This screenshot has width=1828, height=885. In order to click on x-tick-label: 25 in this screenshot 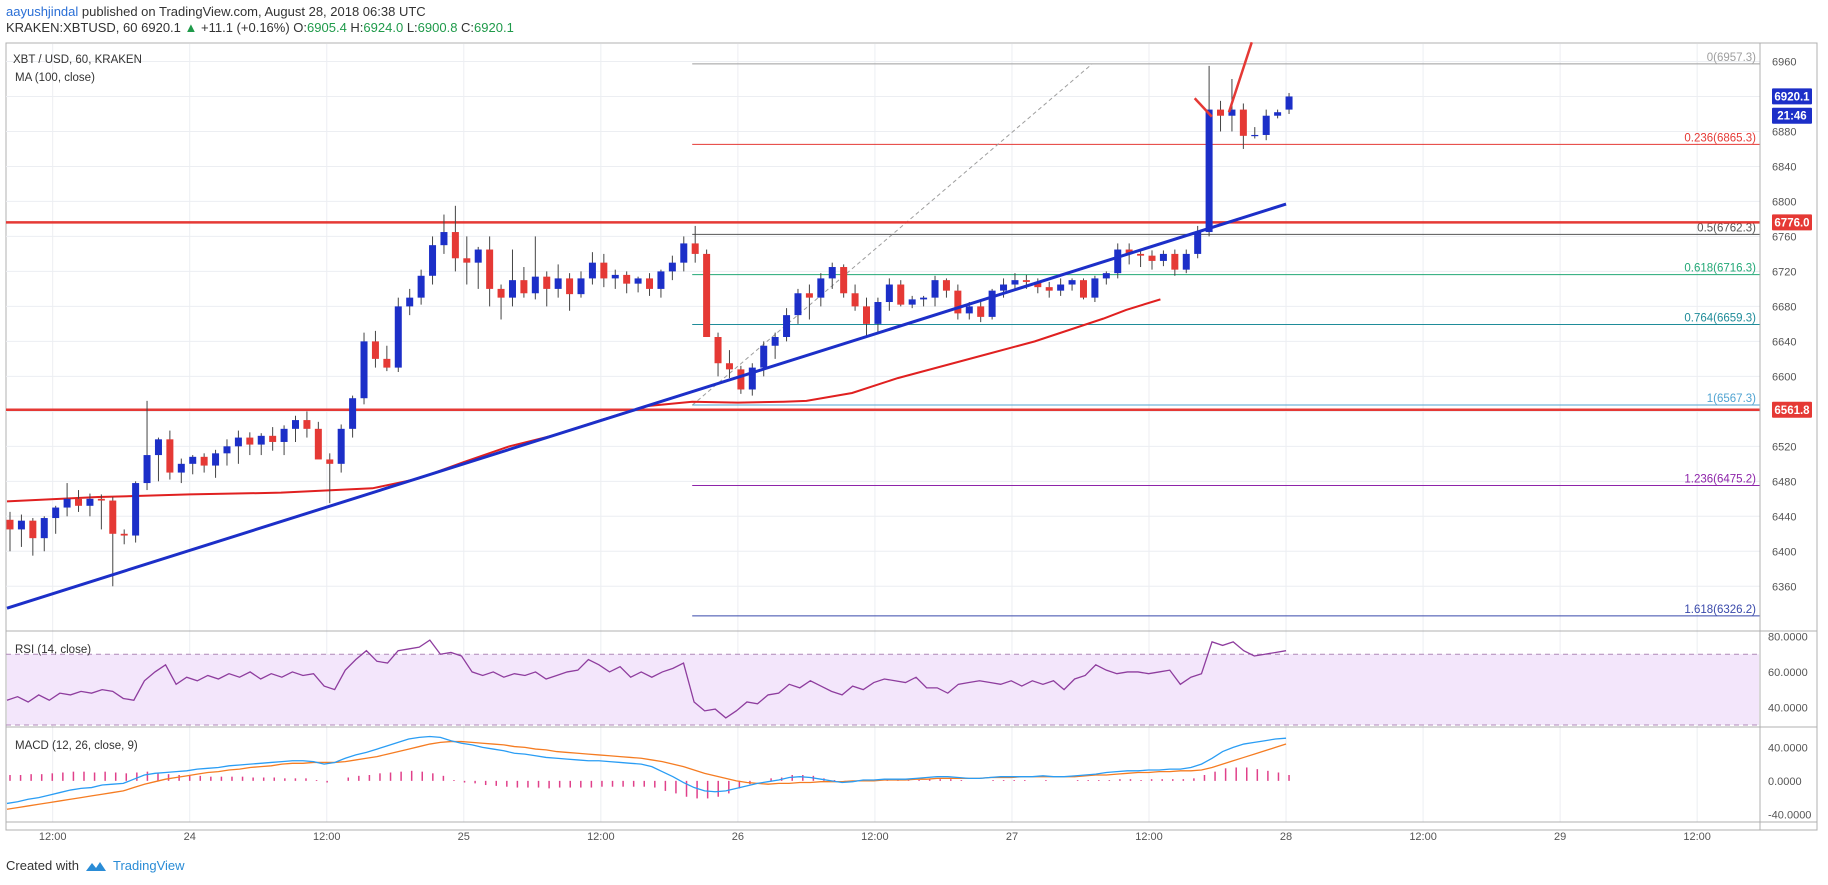, I will do `click(464, 837)`.